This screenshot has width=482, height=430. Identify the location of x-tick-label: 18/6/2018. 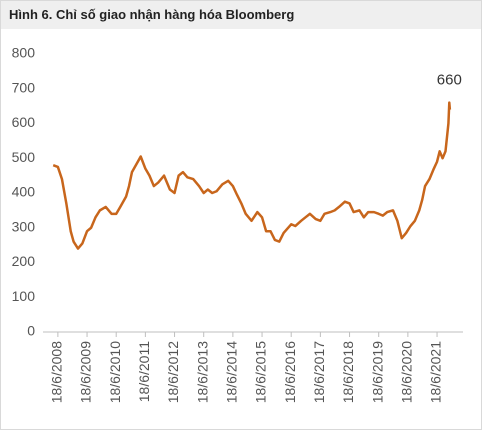
(348, 372).